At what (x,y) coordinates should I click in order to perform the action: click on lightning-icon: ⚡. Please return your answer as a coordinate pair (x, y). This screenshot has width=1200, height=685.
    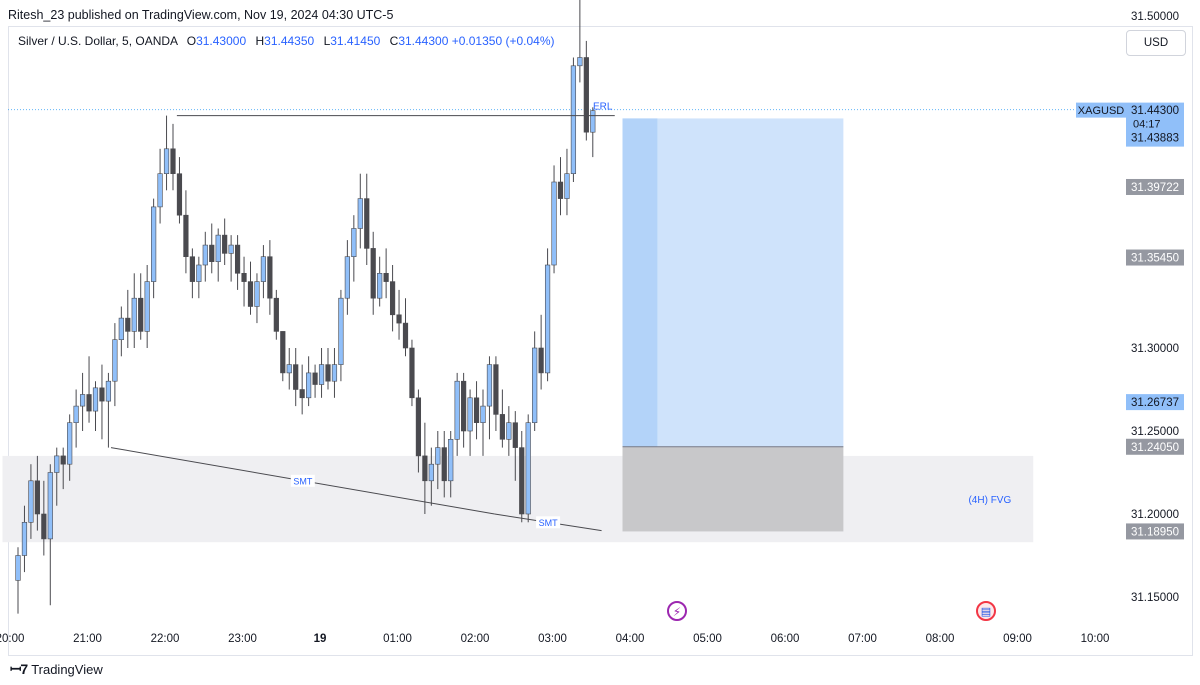
    Looking at the image, I should click on (677, 611).